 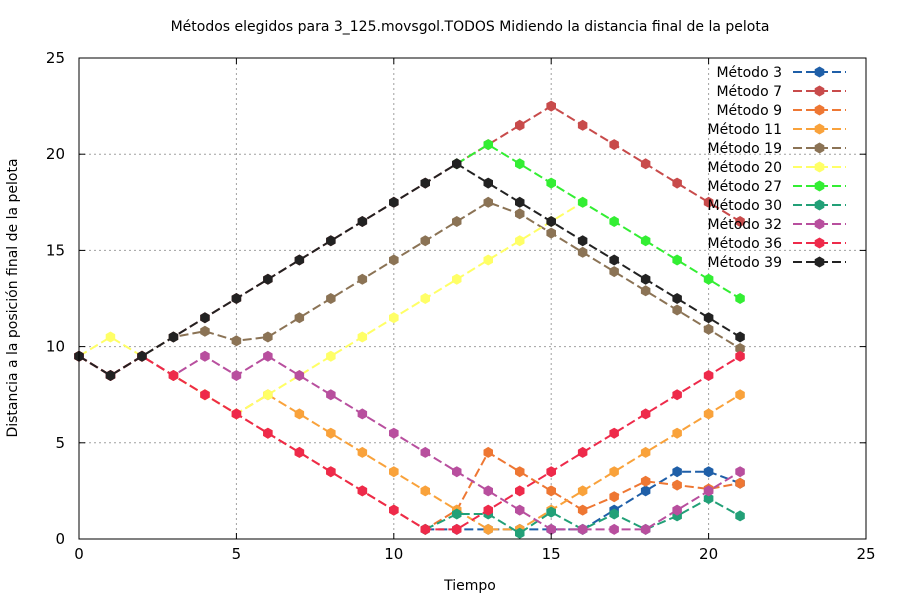 I want to click on x-tick-label: 0, so click(x=79, y=554).